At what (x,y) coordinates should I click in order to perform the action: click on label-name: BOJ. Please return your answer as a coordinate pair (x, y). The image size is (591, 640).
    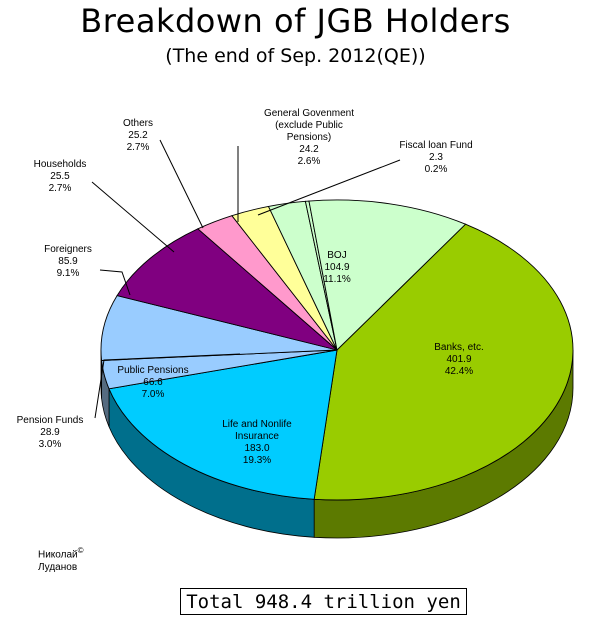
    Looking at the image, I should click on (336, 255).